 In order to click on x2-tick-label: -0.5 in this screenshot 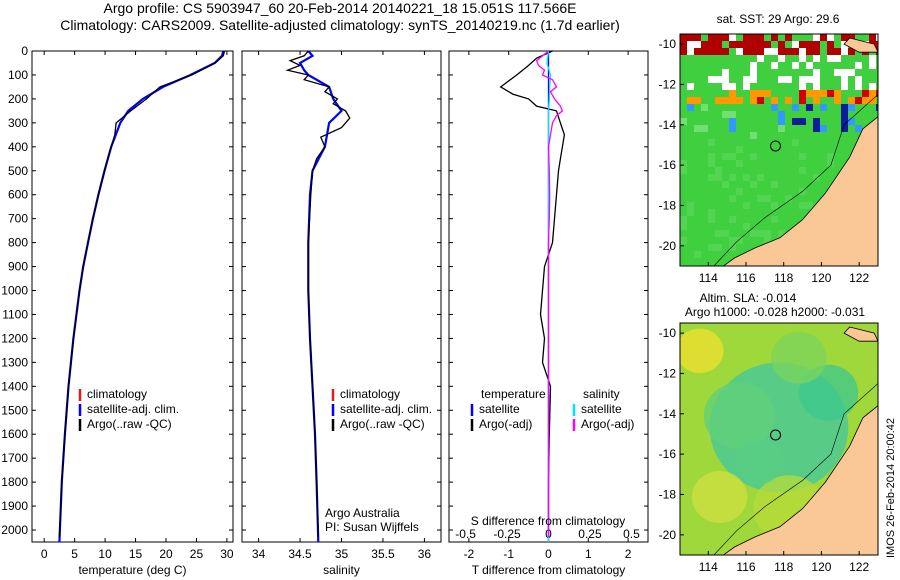, I will do `click(465, 534)`.